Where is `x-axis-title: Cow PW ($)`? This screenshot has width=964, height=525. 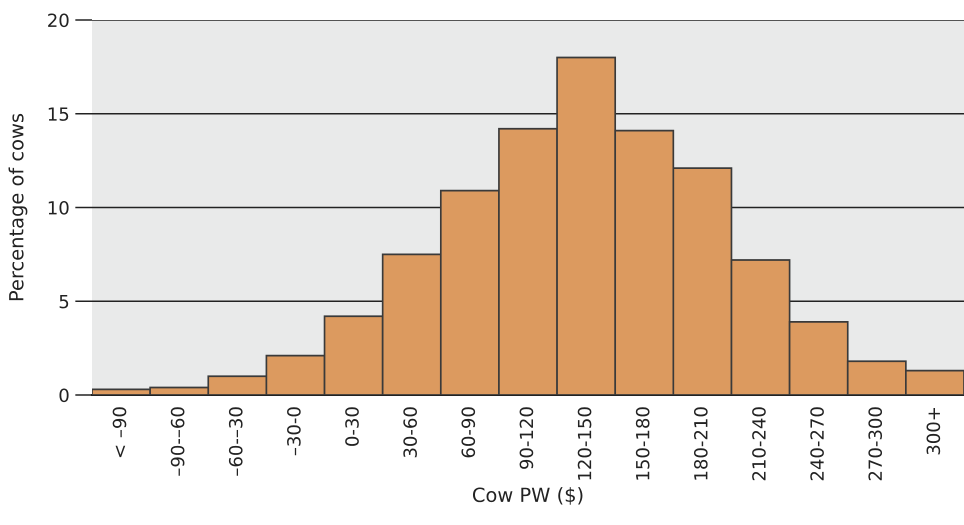 x-axis-title: Cow PW ($) is located at coordinates (527, 496).